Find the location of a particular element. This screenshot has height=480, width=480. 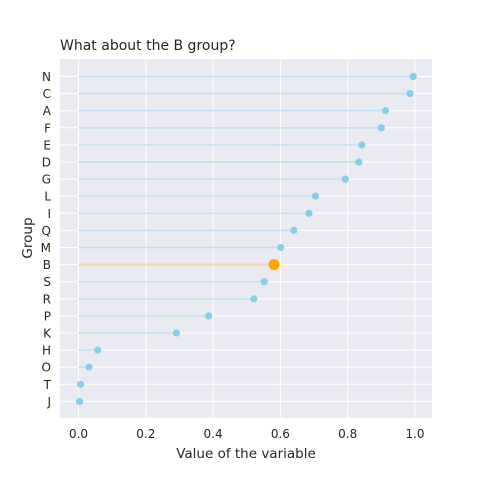

y-tick-label-G: G is located at coordinates (46, 180).